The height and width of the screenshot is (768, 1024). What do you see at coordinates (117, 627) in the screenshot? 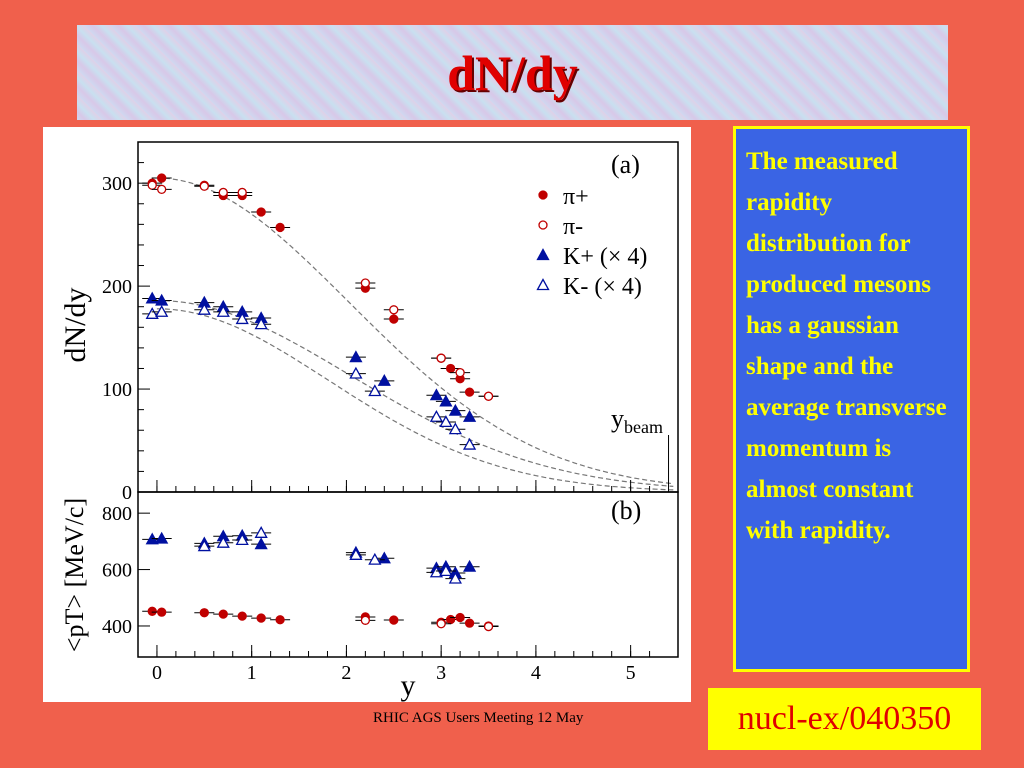
I see `y-tick-label-b: 400` at bounding box center [117, 627].